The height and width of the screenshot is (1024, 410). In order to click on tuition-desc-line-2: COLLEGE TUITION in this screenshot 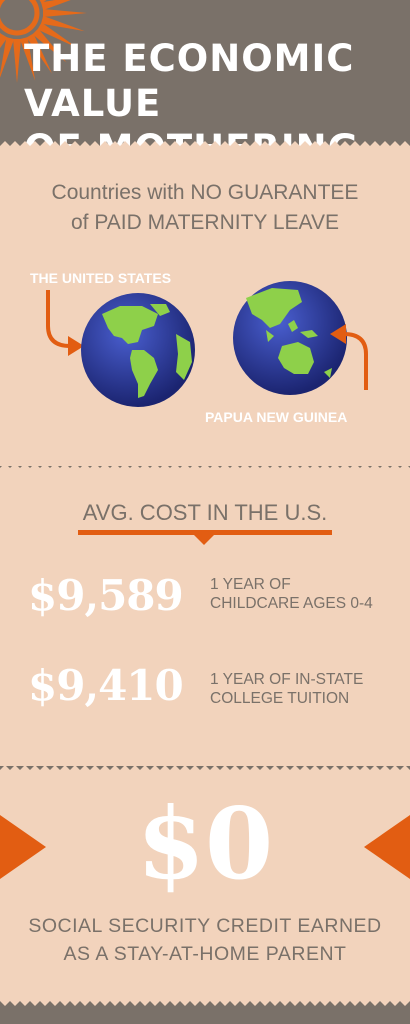, I will do `click(280, 698)`.